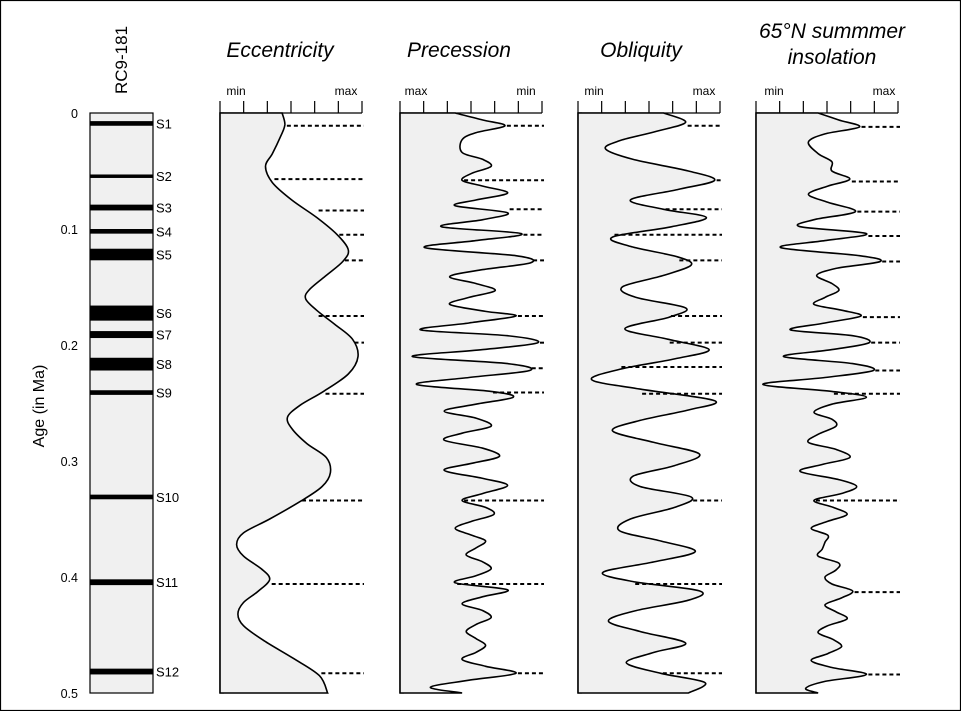  Describe the element at coordinates (69, 578) in the screenshot. I see `y-tick-label: 0.4` at that location.